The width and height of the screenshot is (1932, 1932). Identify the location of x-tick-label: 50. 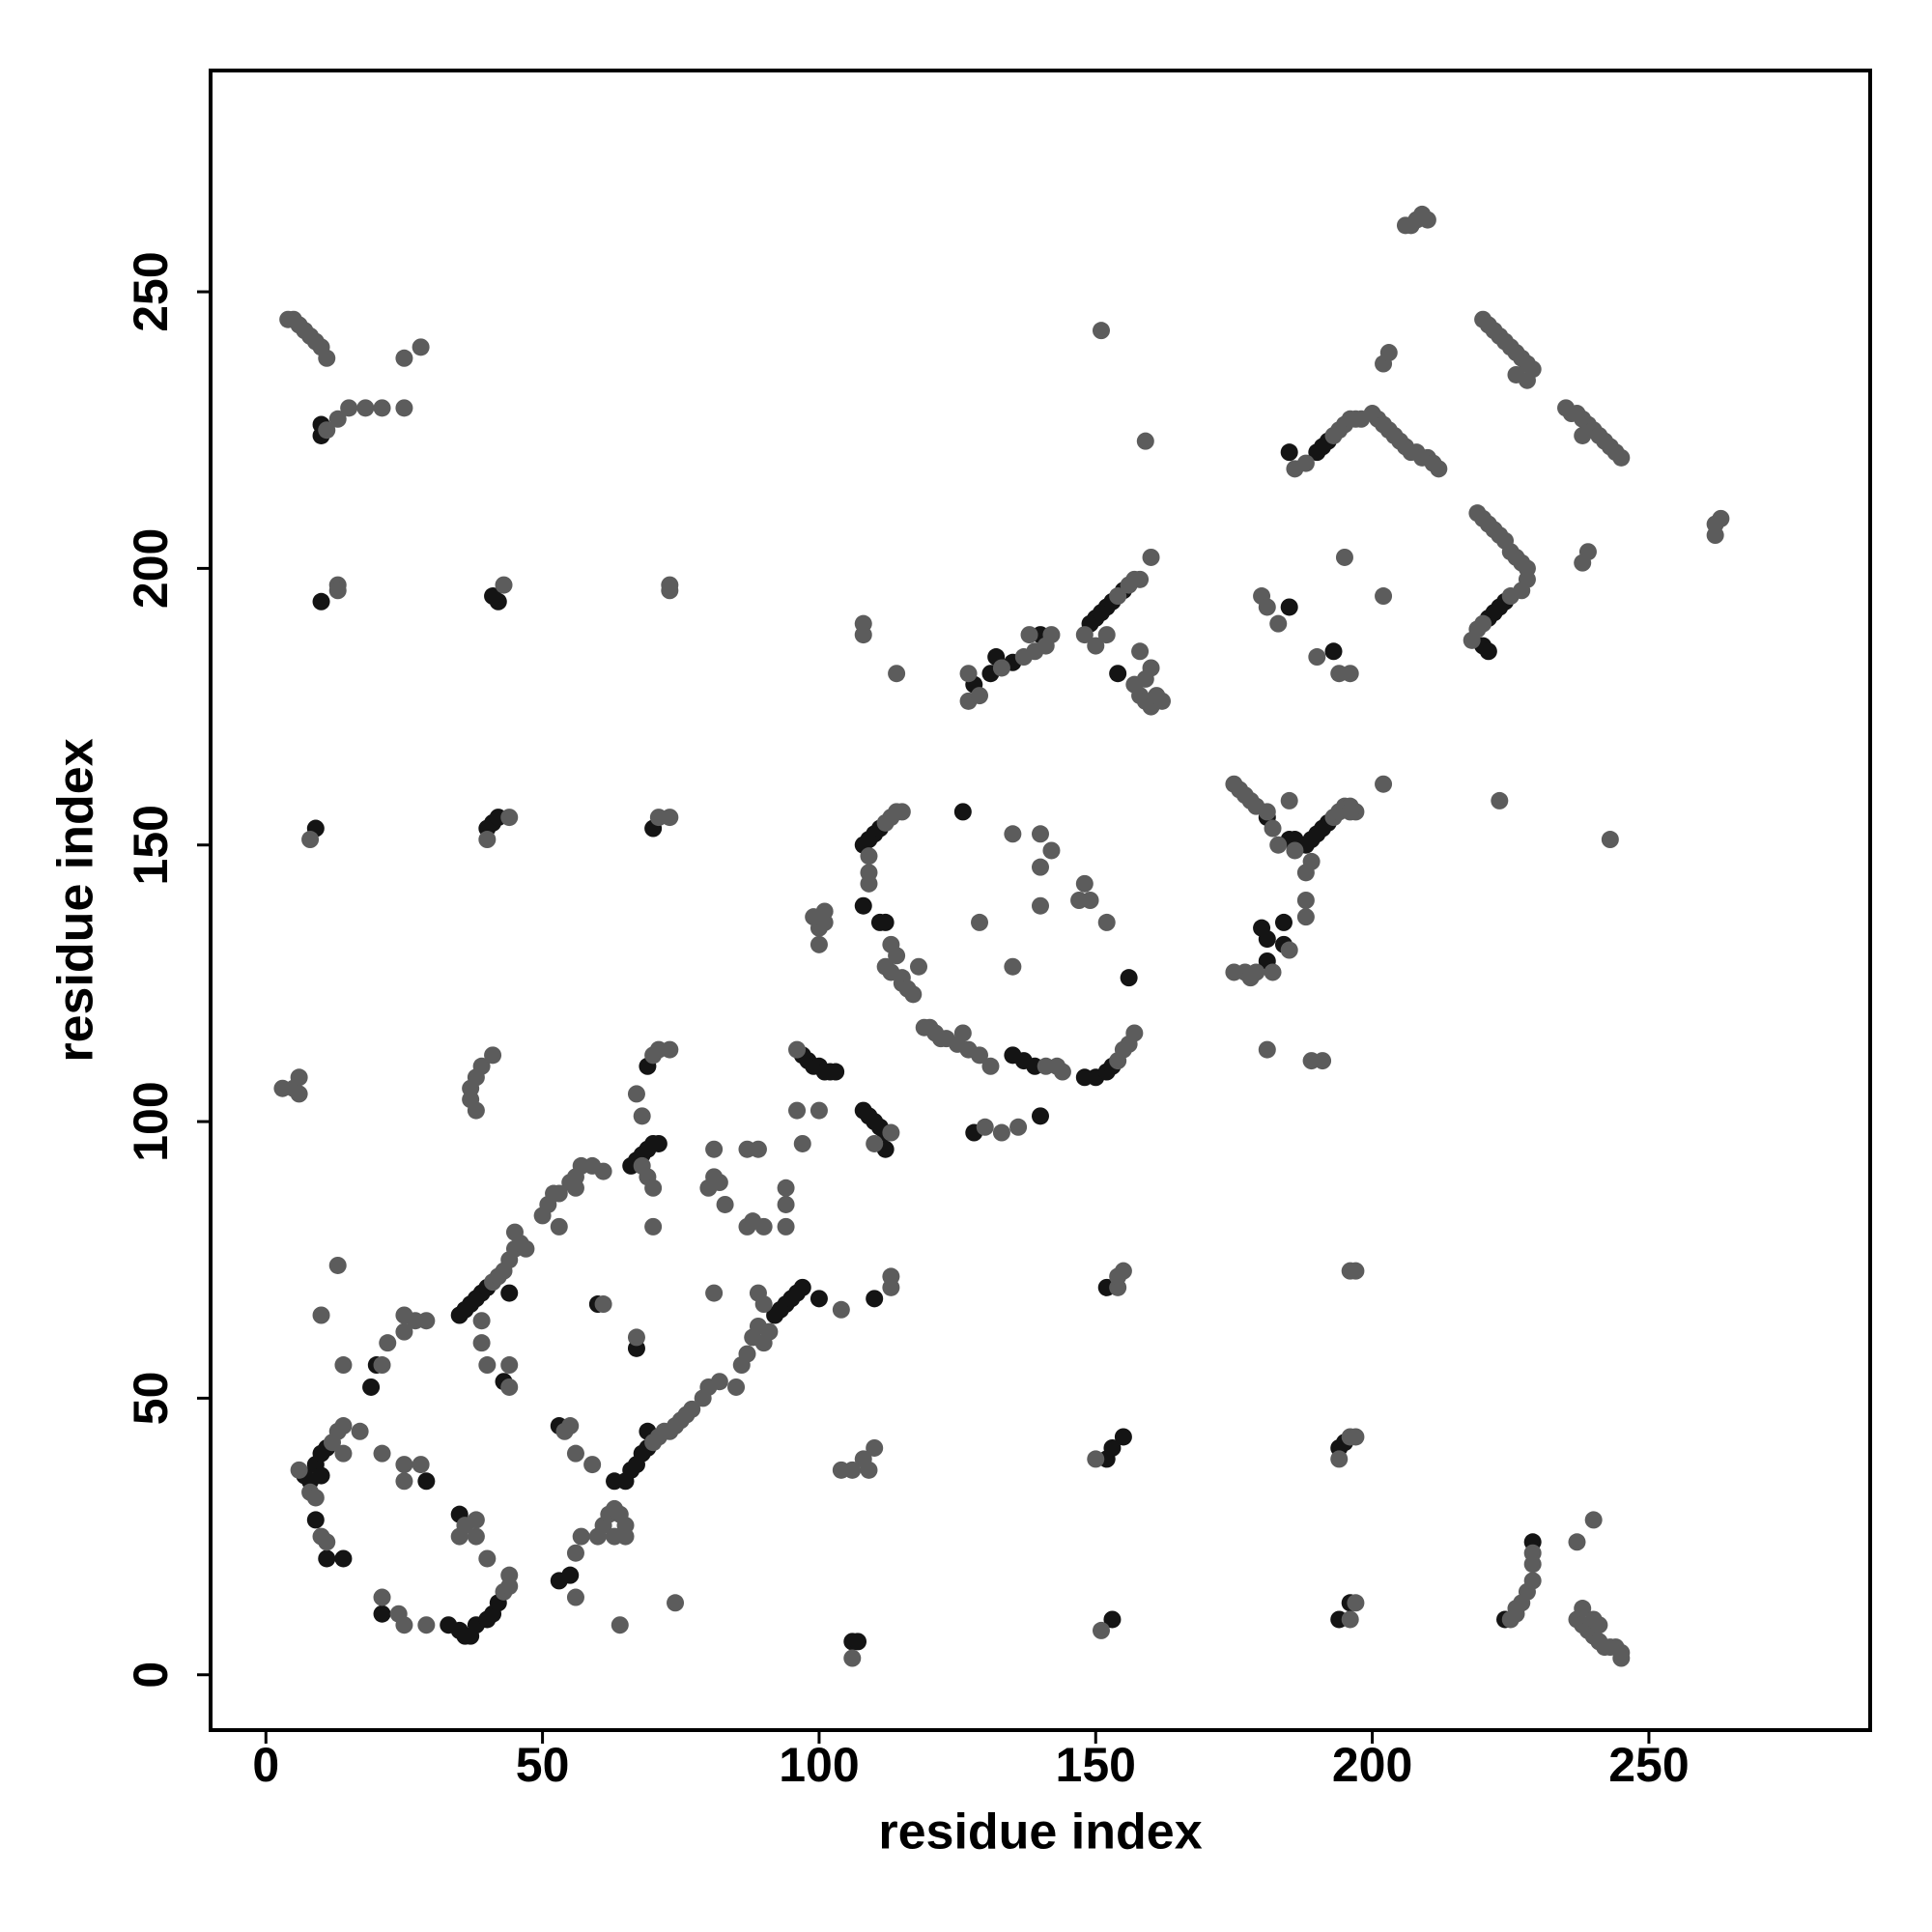
(543, 1765).